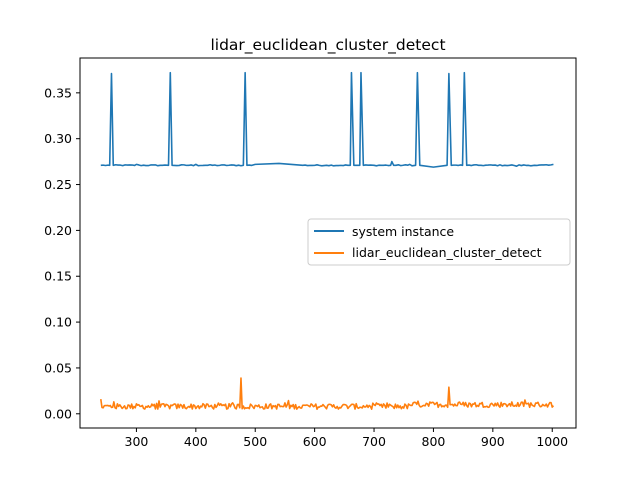 Image resolution: width=640 pixels, height=480 pixels. I want to click on y-tick-label: 0.35, so click(58, 92).